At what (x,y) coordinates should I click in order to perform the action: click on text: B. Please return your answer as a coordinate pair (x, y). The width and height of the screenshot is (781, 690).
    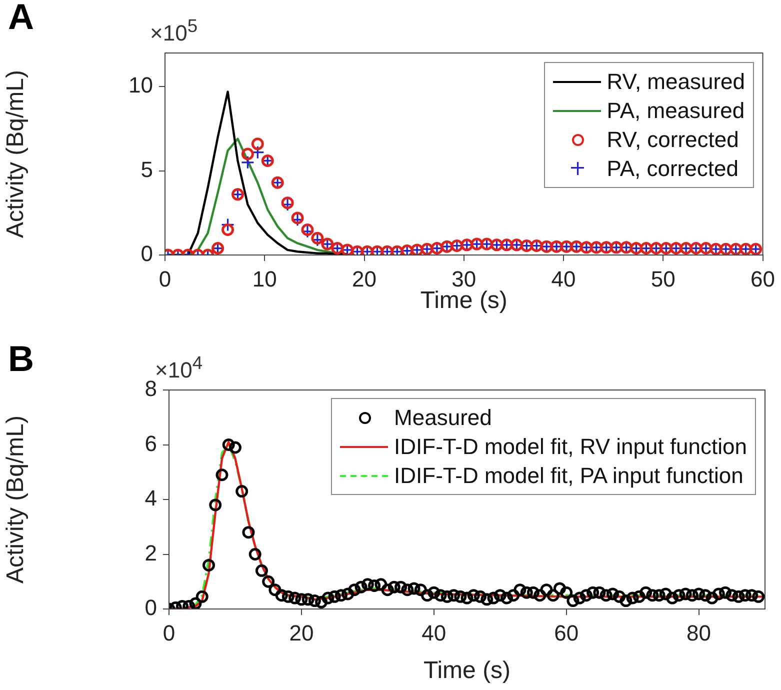
    Looking at the image, I should click on (21, 359).